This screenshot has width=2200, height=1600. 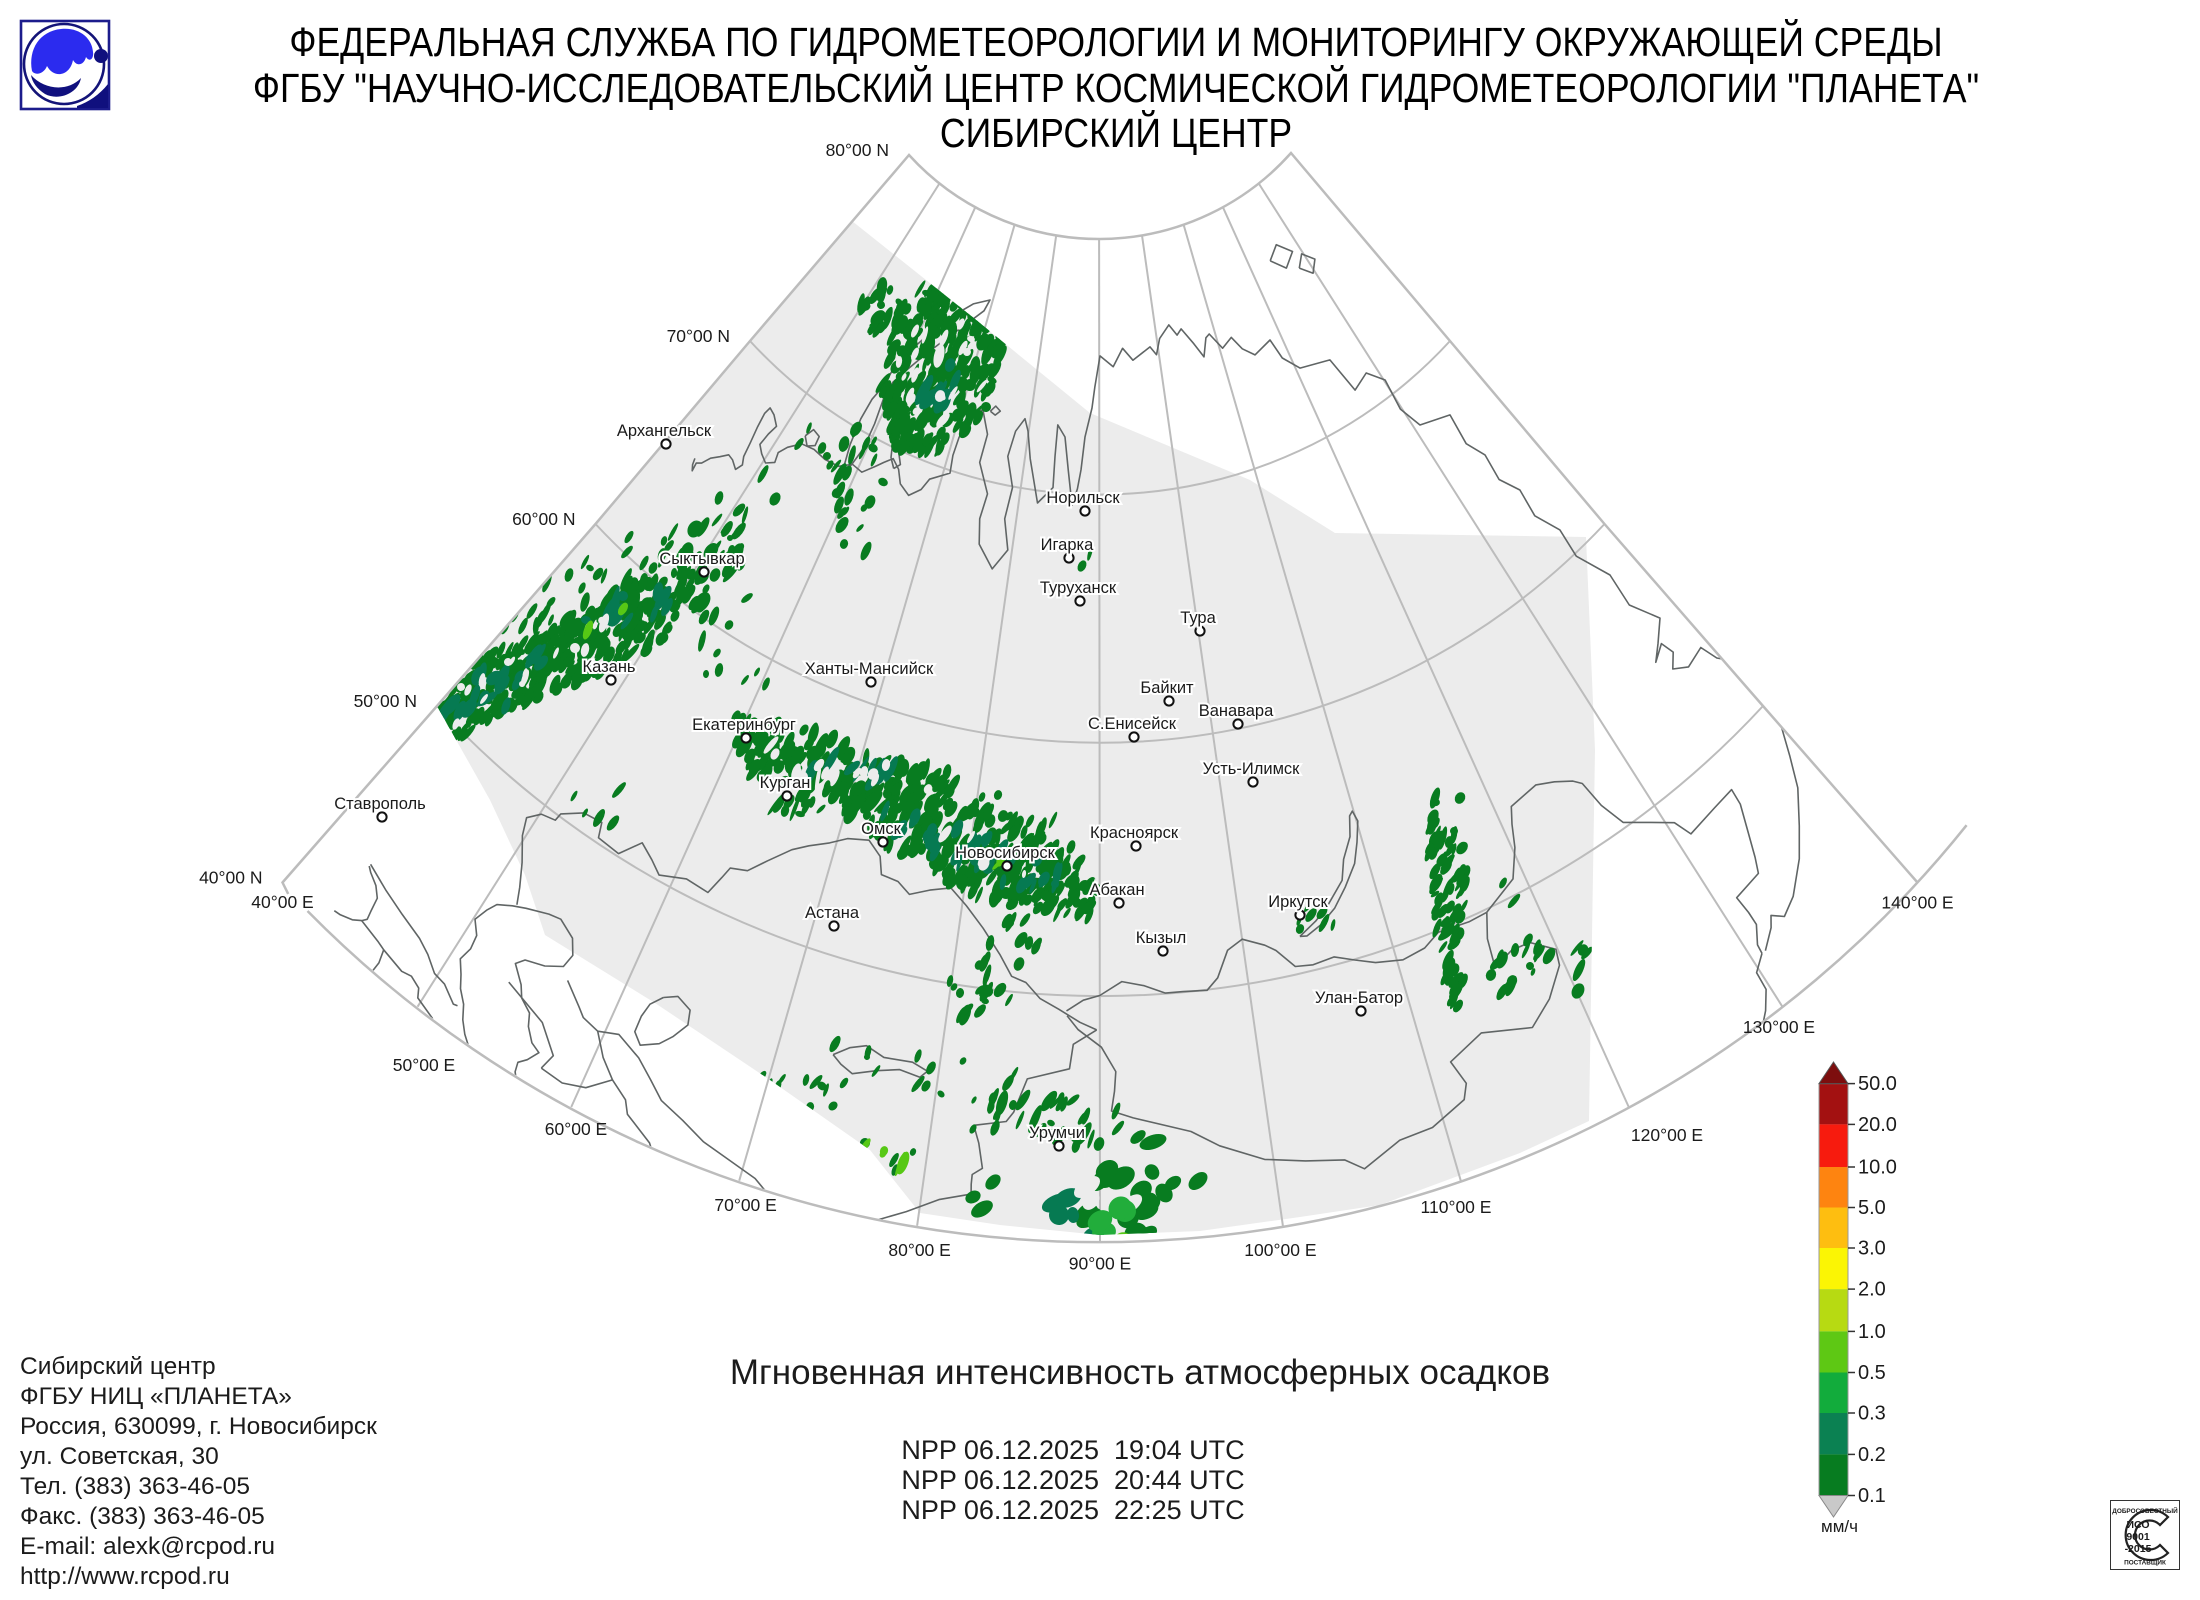 What do you see at coordinates (1872, 1414) in the screenshot?
I see `svg-text: 0.3` at bounding box center [1872, 1414].